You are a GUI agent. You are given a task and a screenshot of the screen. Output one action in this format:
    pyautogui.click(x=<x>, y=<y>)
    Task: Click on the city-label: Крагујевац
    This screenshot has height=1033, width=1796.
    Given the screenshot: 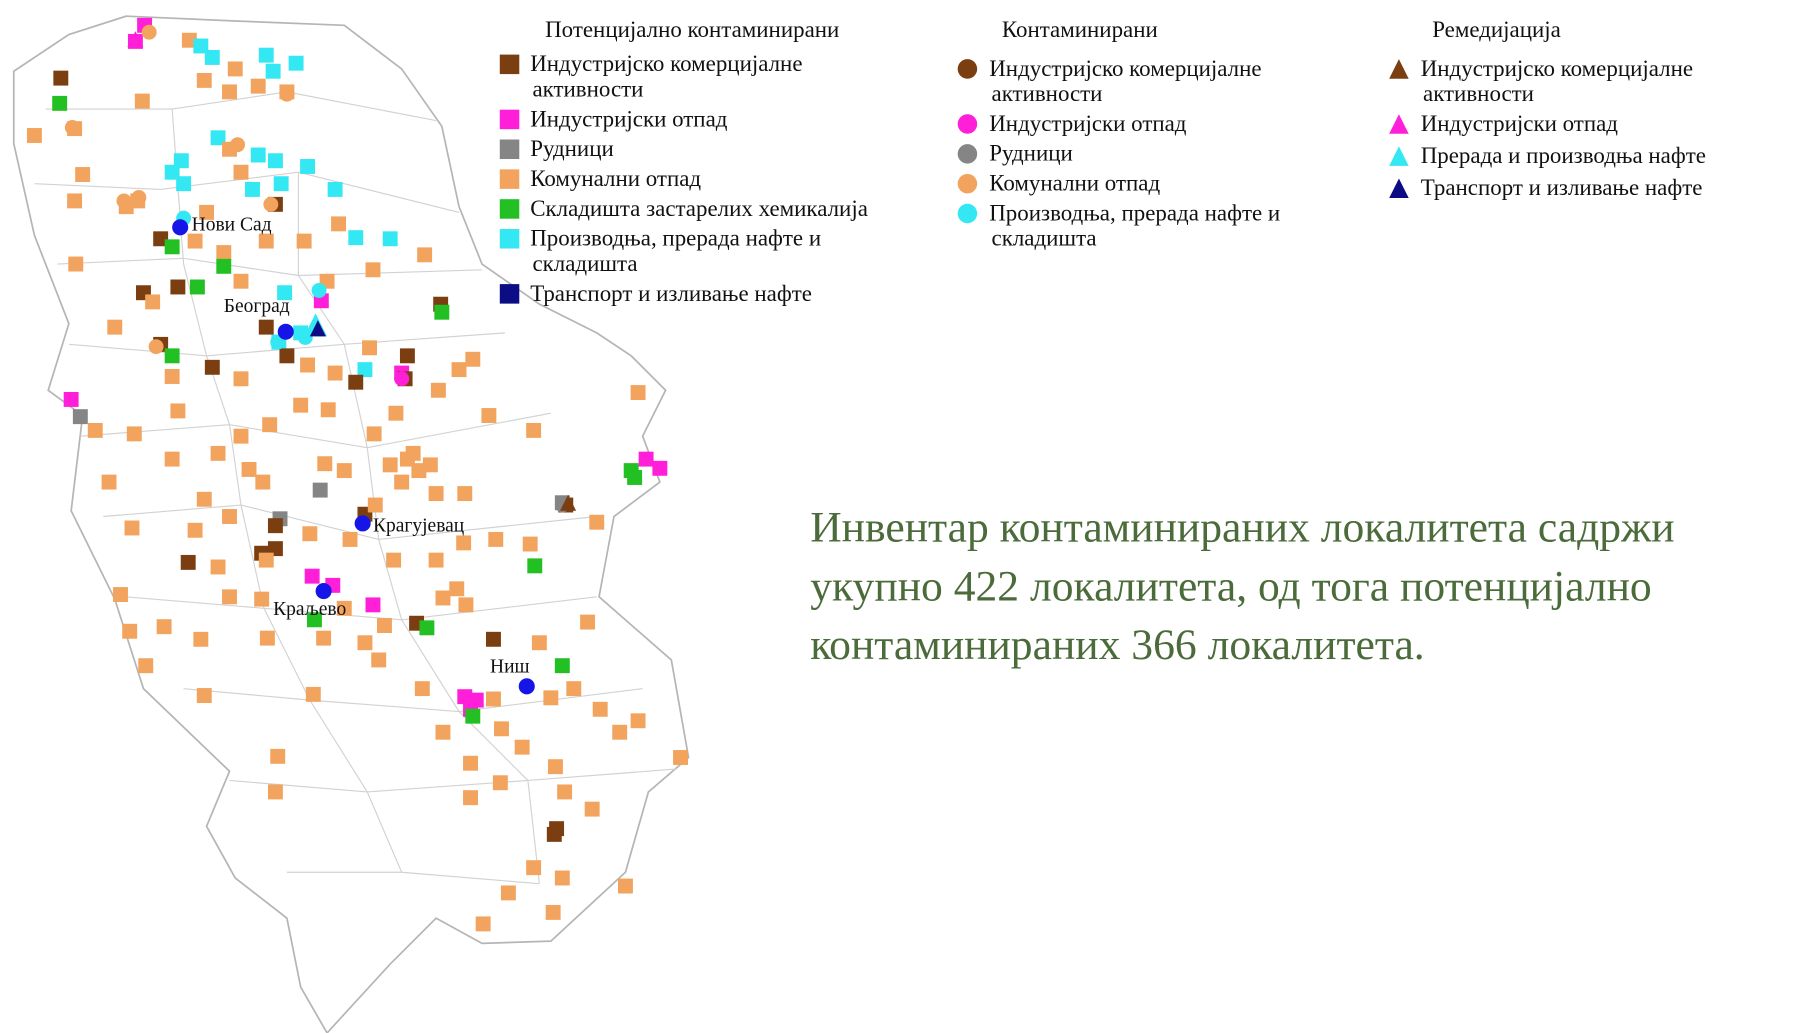 What is the action you would take?
    pyautogui.click(x=418, y=525)
    